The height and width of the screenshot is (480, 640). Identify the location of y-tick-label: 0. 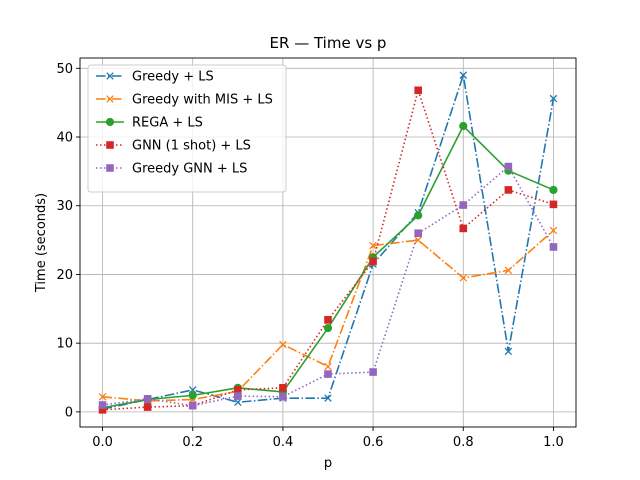
(69, 412).